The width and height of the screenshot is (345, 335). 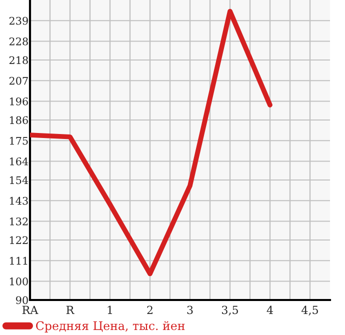 What do you see at coordinates (110, 326) in the screenshot?
I see `legend-label: Средняя Цена, тыс. йен` at bounding box center [110, 326].